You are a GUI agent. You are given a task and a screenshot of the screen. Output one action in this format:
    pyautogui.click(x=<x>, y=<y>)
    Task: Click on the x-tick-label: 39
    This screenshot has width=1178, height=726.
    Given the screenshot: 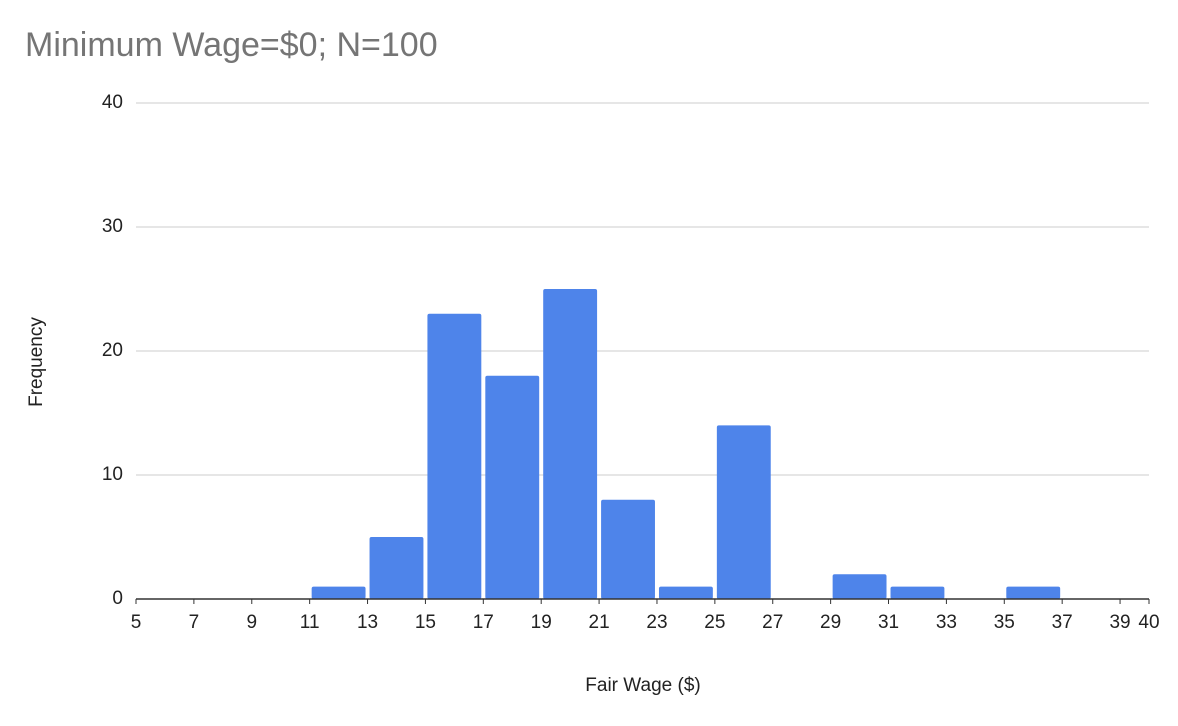 What is the action you would take?
    pyautogui.click(x=1119, y=622)
    